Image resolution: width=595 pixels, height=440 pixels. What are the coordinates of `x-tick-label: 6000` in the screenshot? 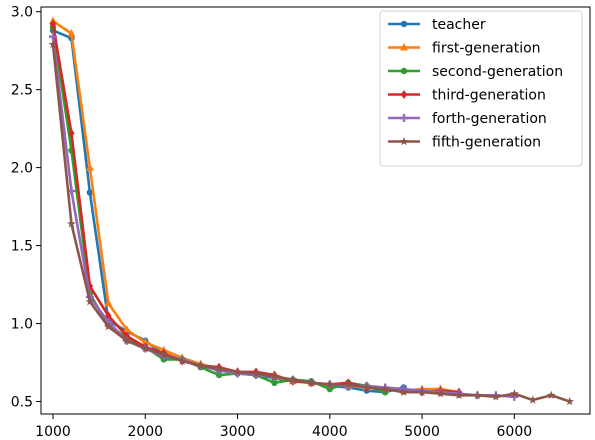 It's located at (515, 432).